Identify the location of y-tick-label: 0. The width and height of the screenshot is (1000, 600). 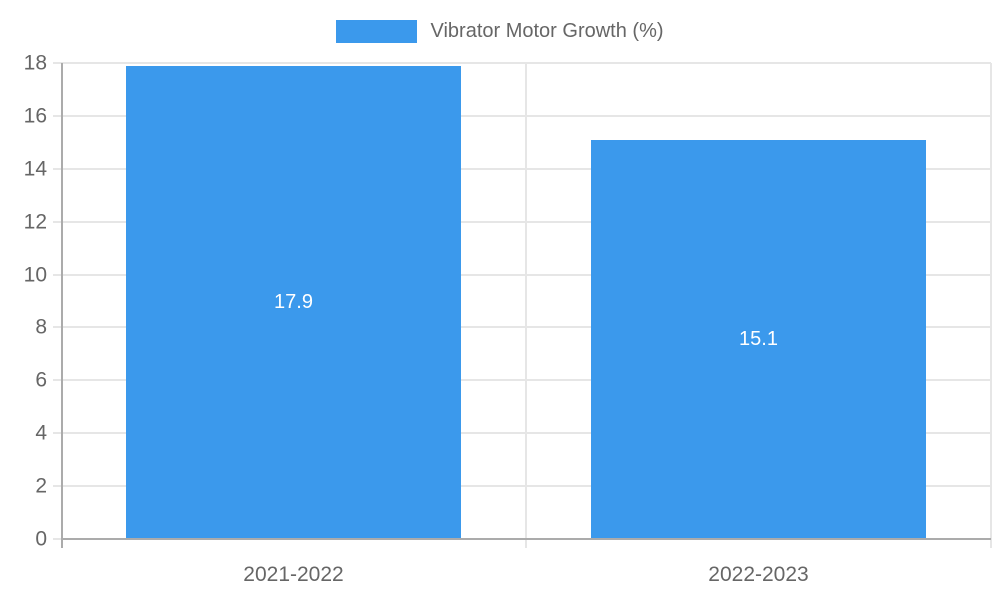
(41, 539).